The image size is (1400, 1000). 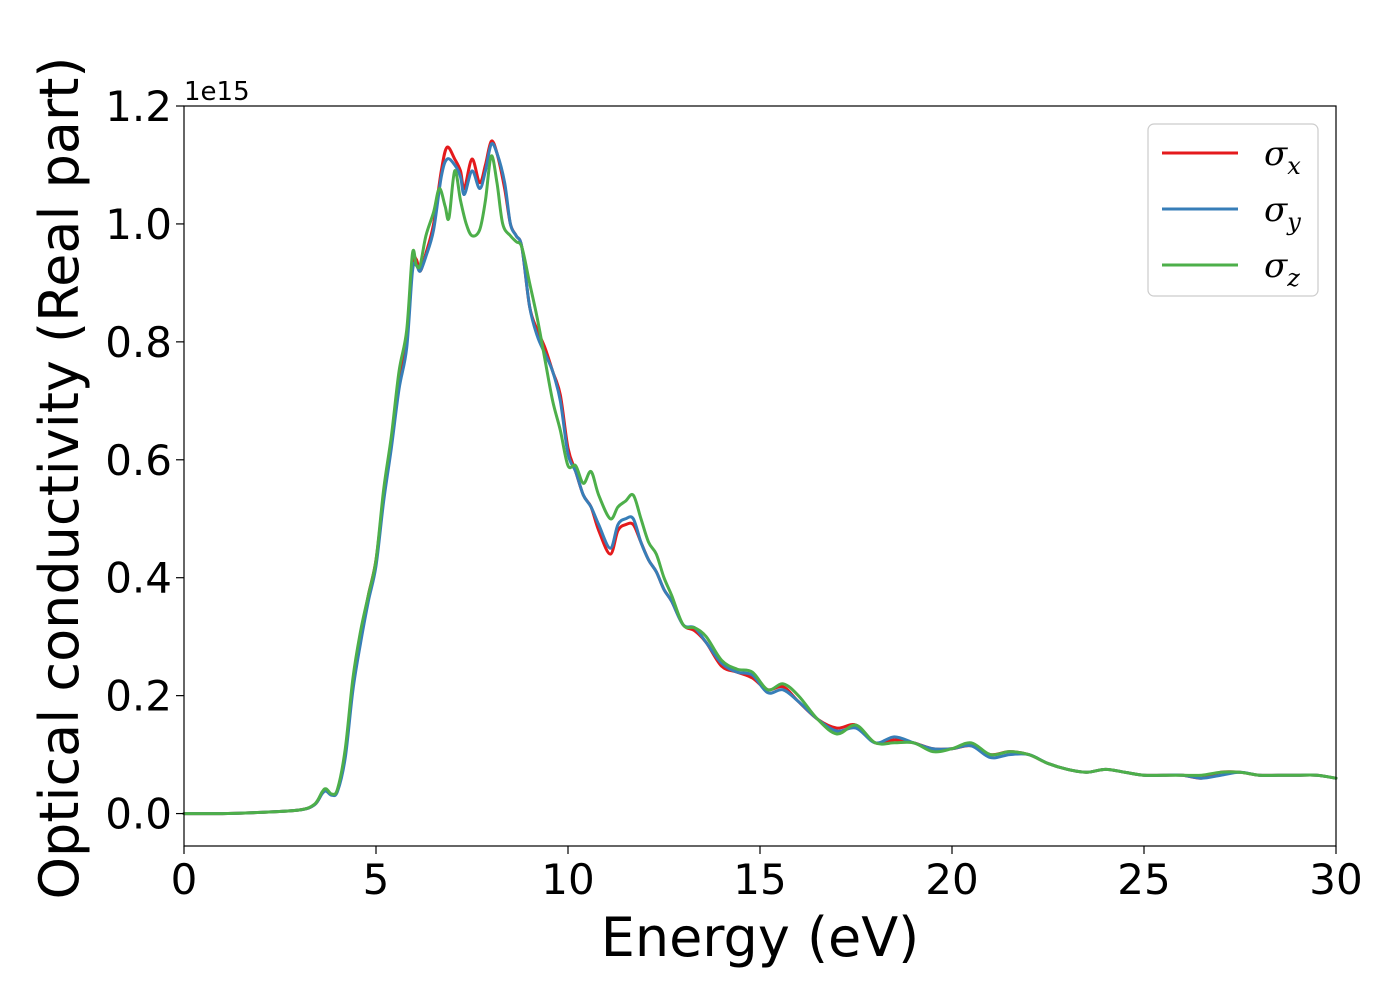 I want to click on x-tick-label: 0, so click(x=184, y=879).